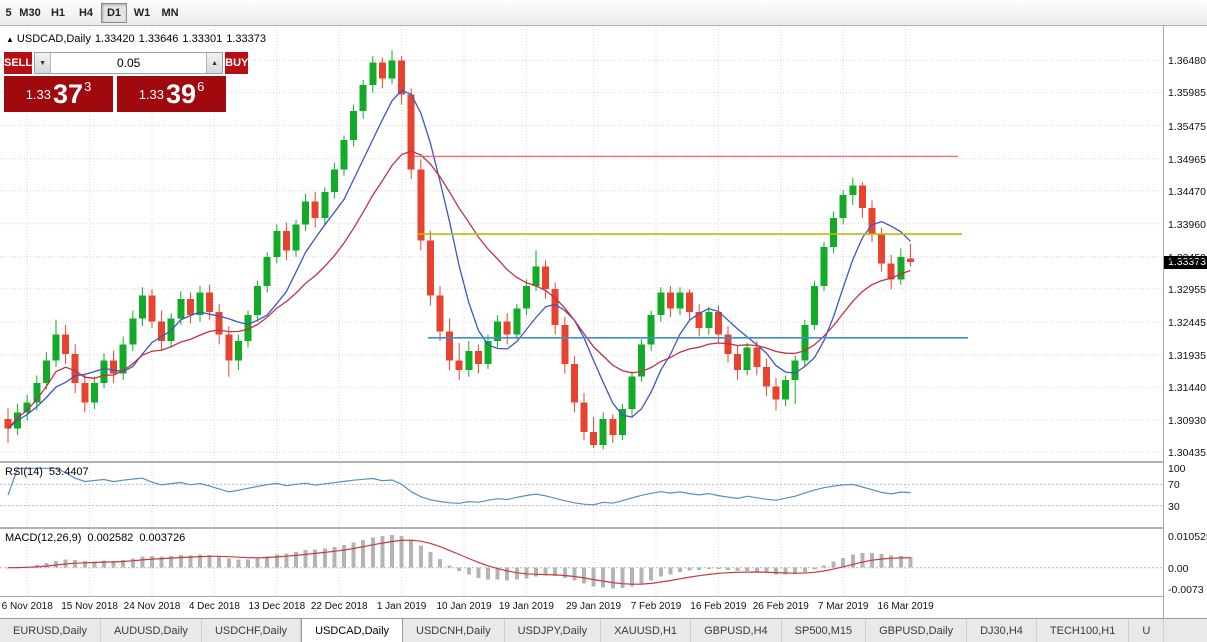 The image size is (1207, 642). Describe the element at coordinates (1187, 61) in the screenshot. I see `price-axis-label: 1.36480` at that location.